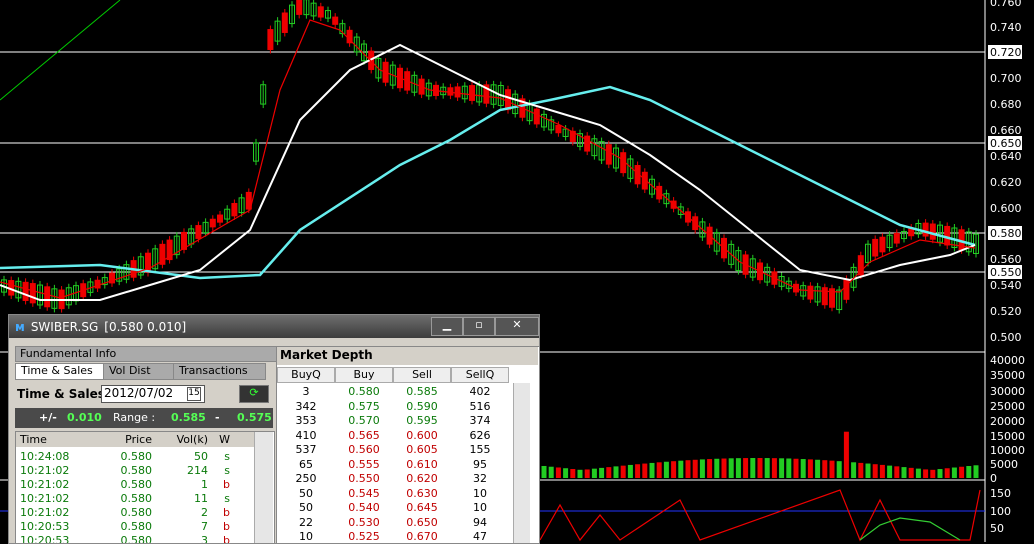 The height and width of the screenshot is (544, 1034). What do you see at coordinates (306, 493) in the screenshot?
I see `depth-cell: 50` at bounding box center [306, 493].